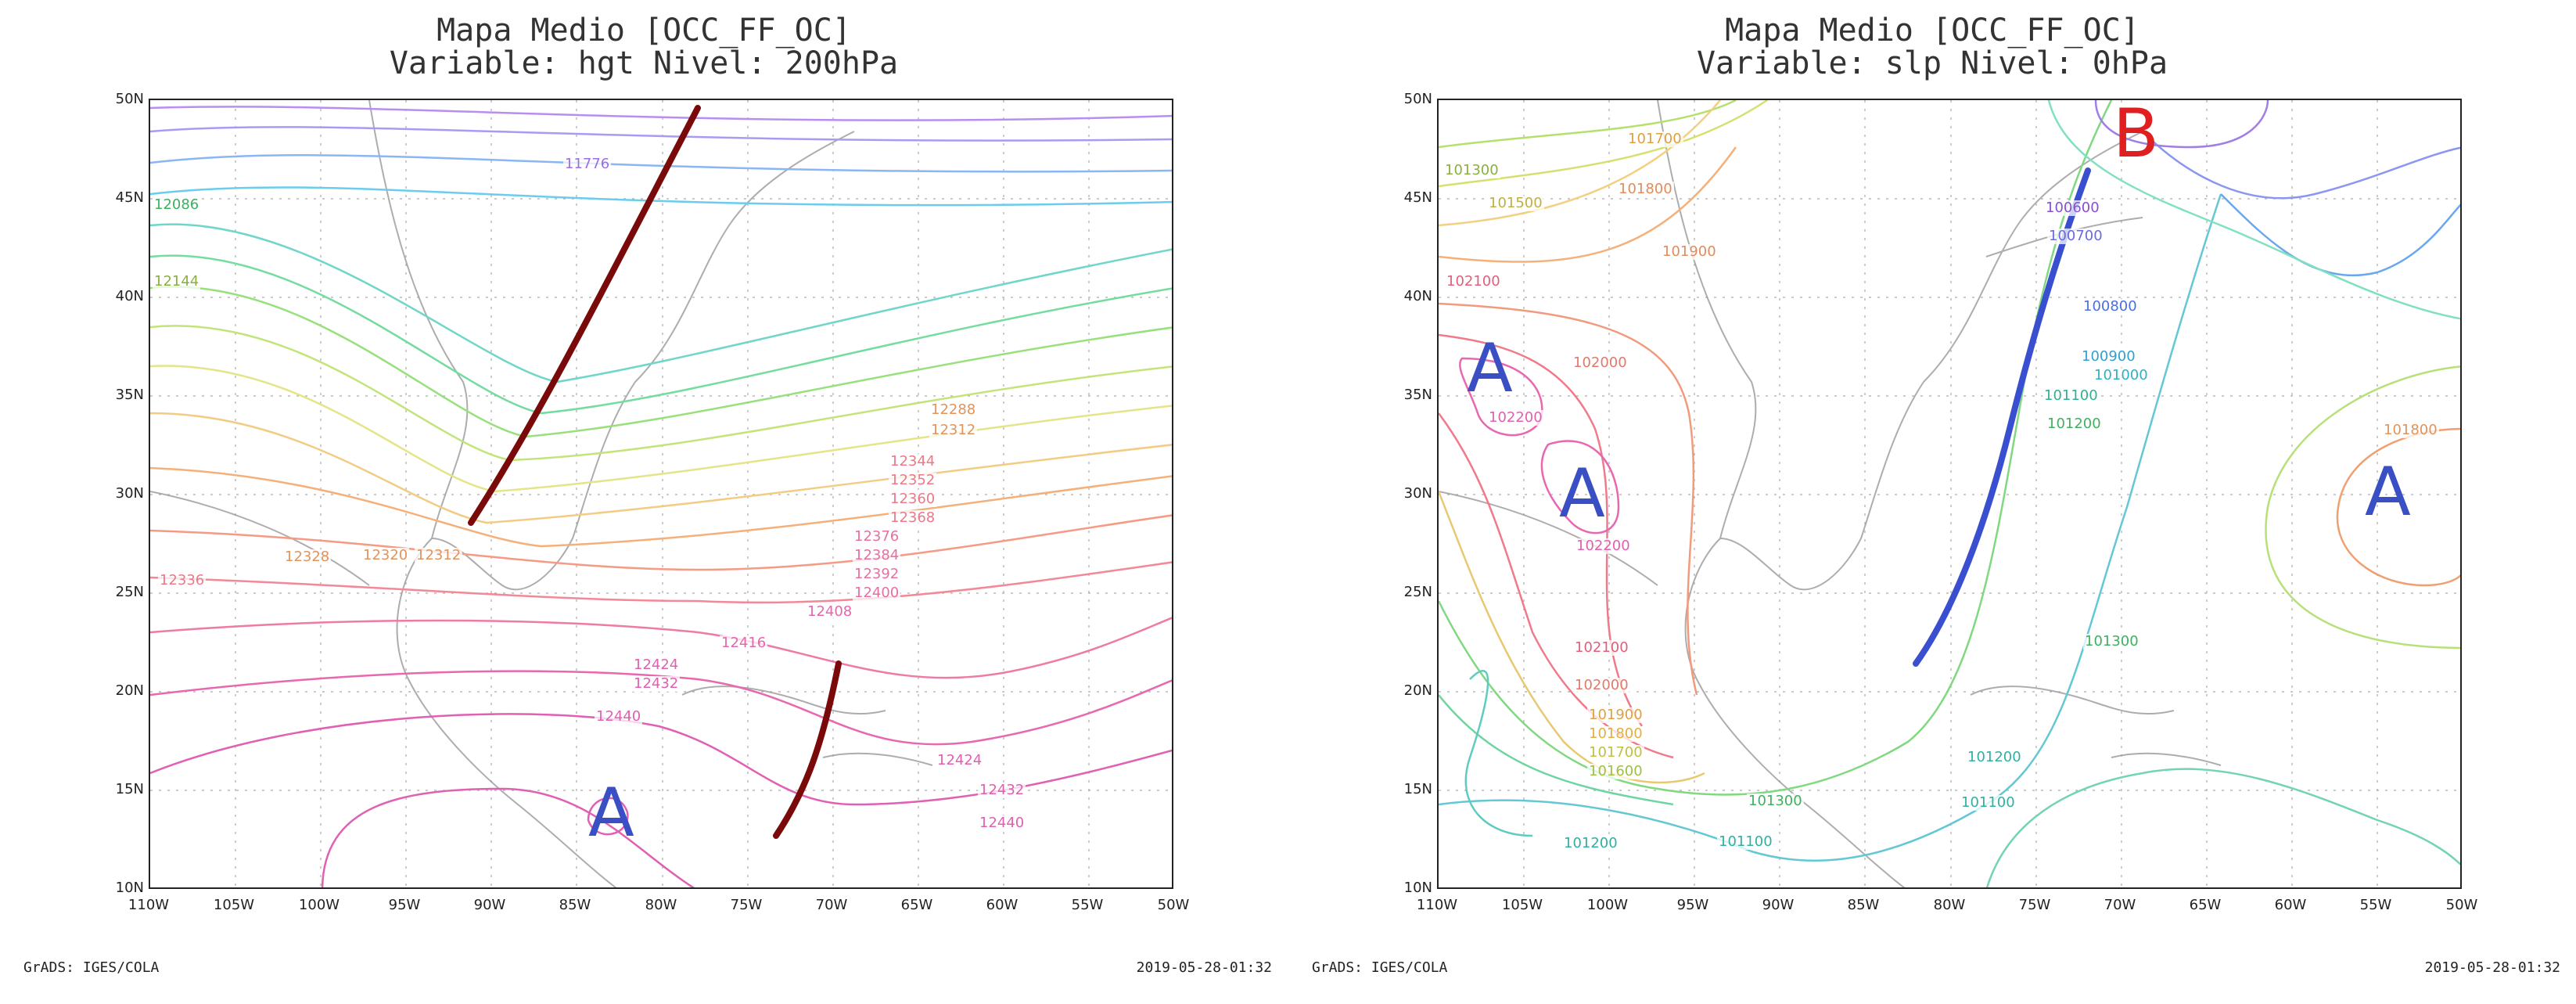 The height and width of the screenshot is (1004, 2576). What do you see at coordinates (1615, 771) in the screenshot?
I see `contour-label: 101600` at bounding box center [1615, 771].